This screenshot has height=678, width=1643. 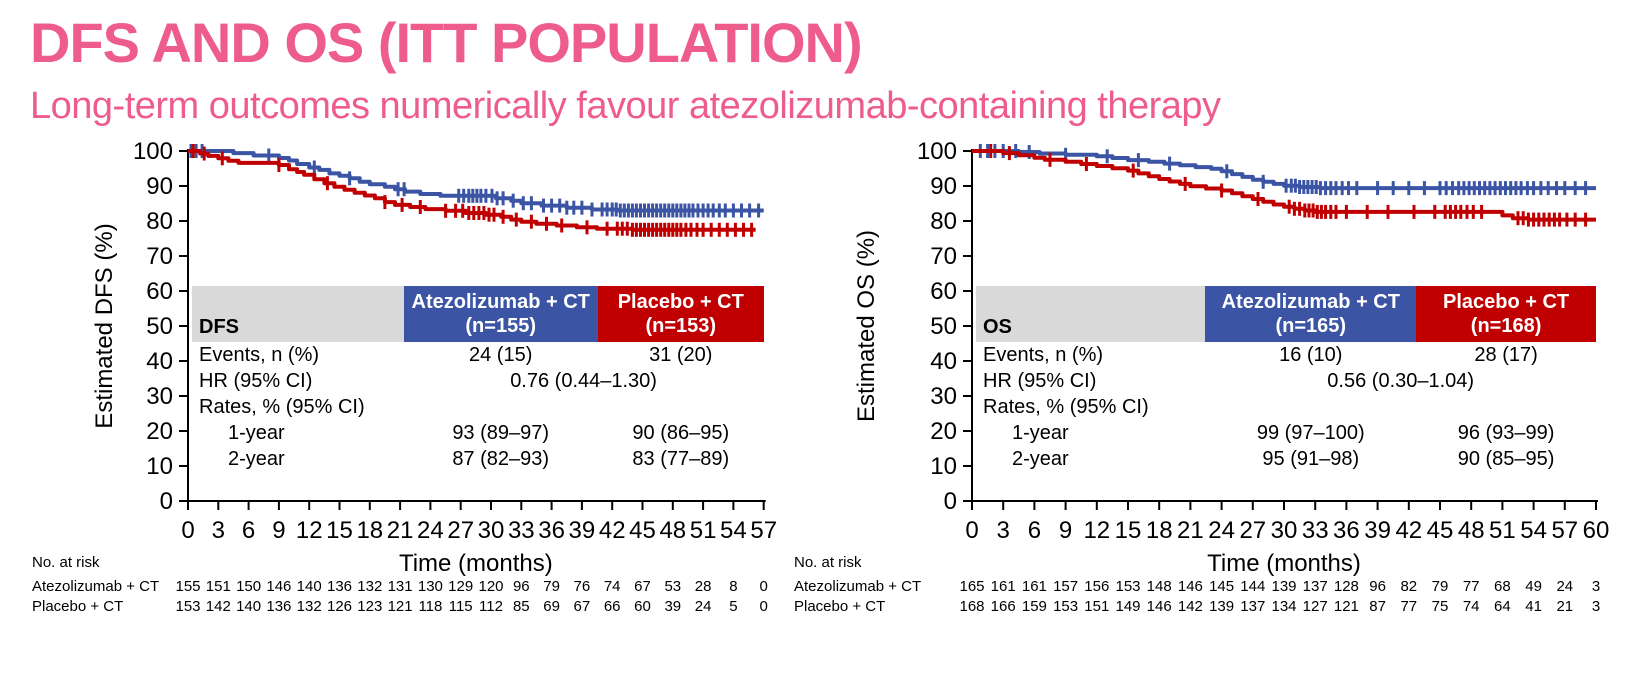 I want to click on svg-text: 27, so click(x=1252, y=530).